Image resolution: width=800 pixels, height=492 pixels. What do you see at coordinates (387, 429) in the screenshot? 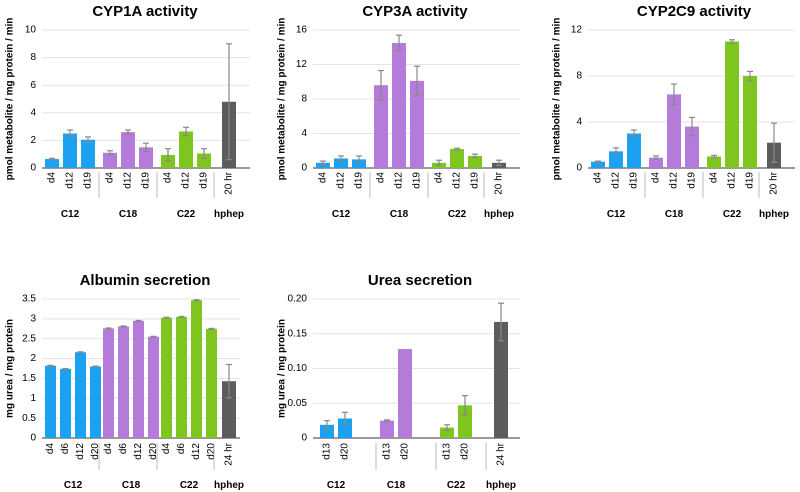
I see `bar-c18-d13` at bounding box center [387, 429].